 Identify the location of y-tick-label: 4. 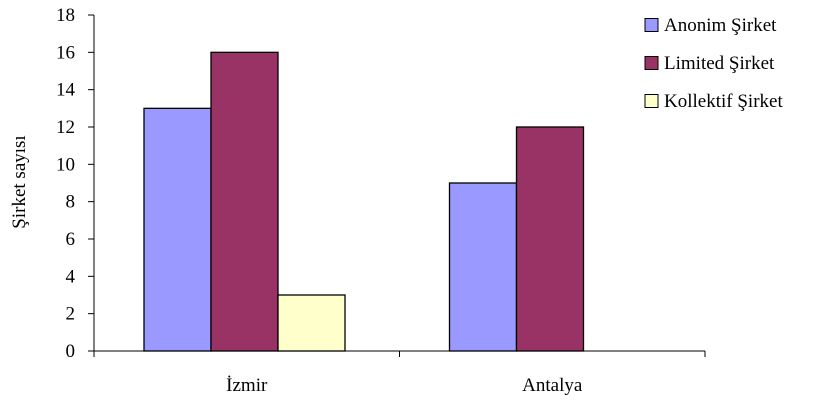
(71, 276).